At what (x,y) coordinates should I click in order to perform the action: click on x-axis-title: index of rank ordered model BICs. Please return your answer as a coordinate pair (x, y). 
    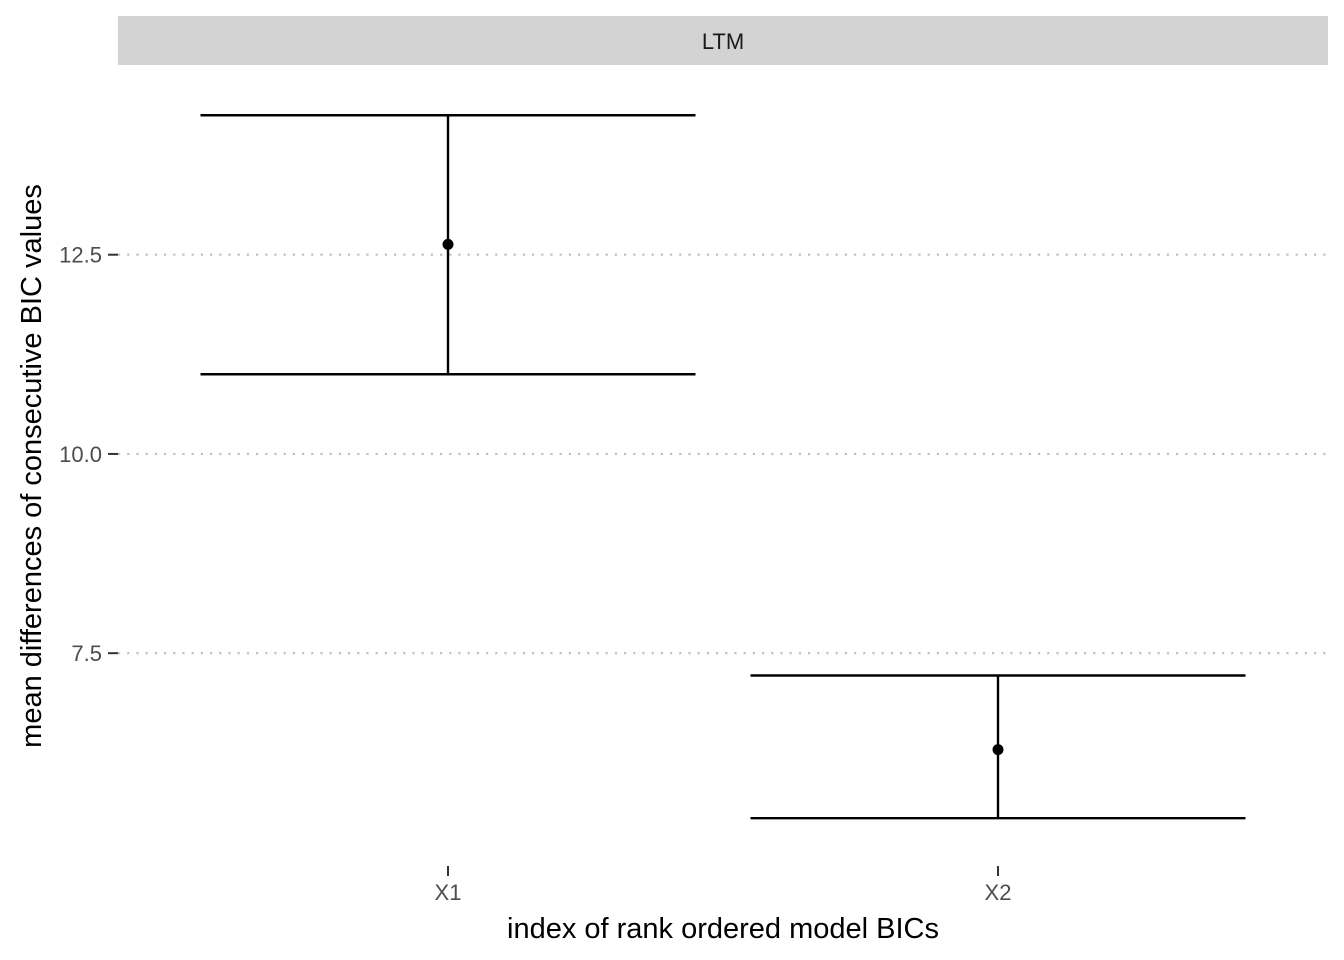
    Looking at the image, I should click on (723, 929).